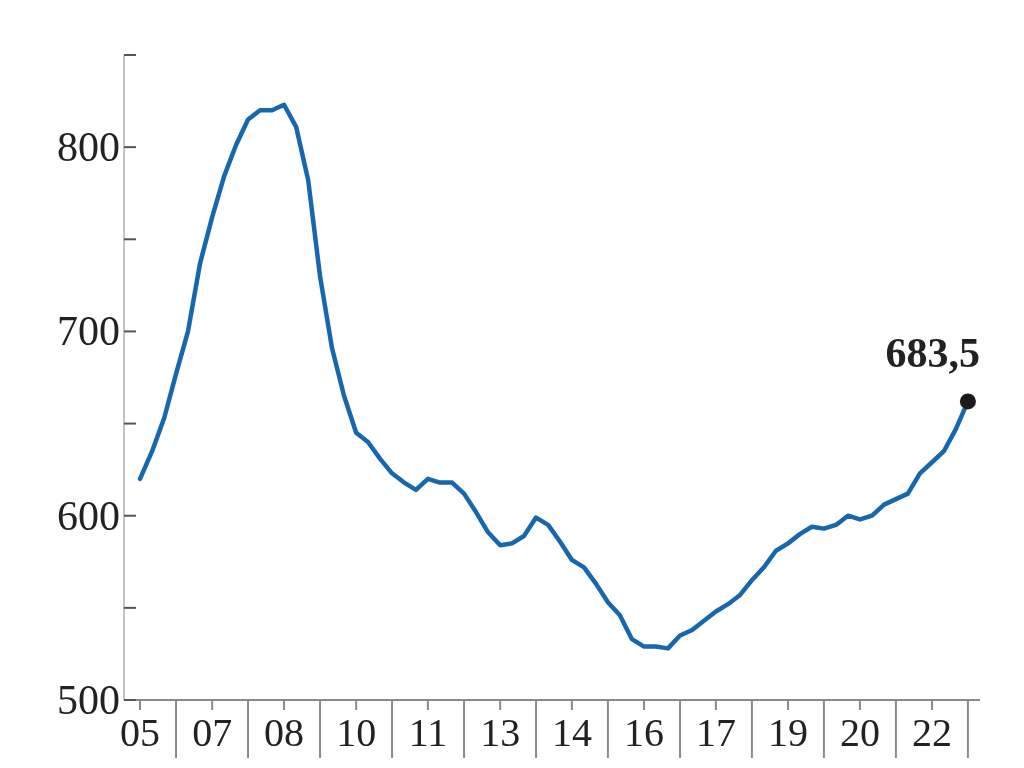  Describe the element at coordinates (500, 732) in the screenshot. I see `x-tick-label: 13` at that location.